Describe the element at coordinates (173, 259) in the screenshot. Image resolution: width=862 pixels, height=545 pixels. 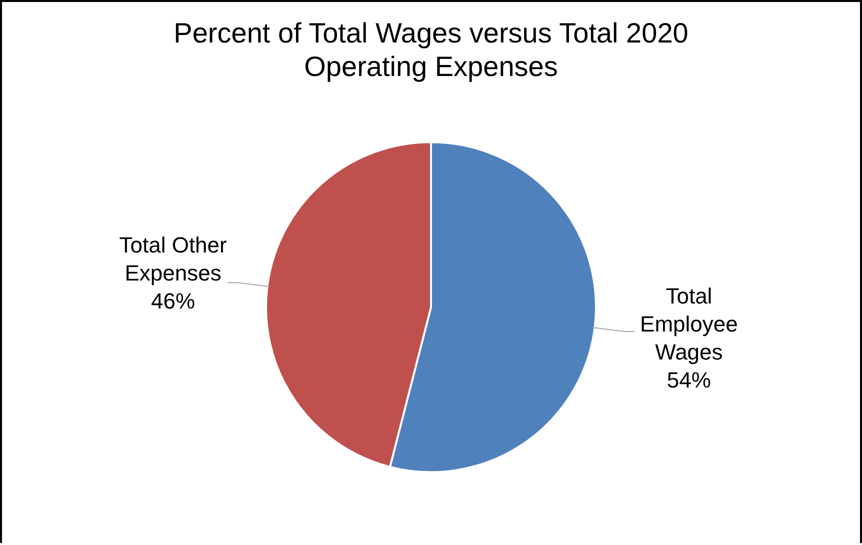
I see `slice-label: Total Other Expenses` at that location.